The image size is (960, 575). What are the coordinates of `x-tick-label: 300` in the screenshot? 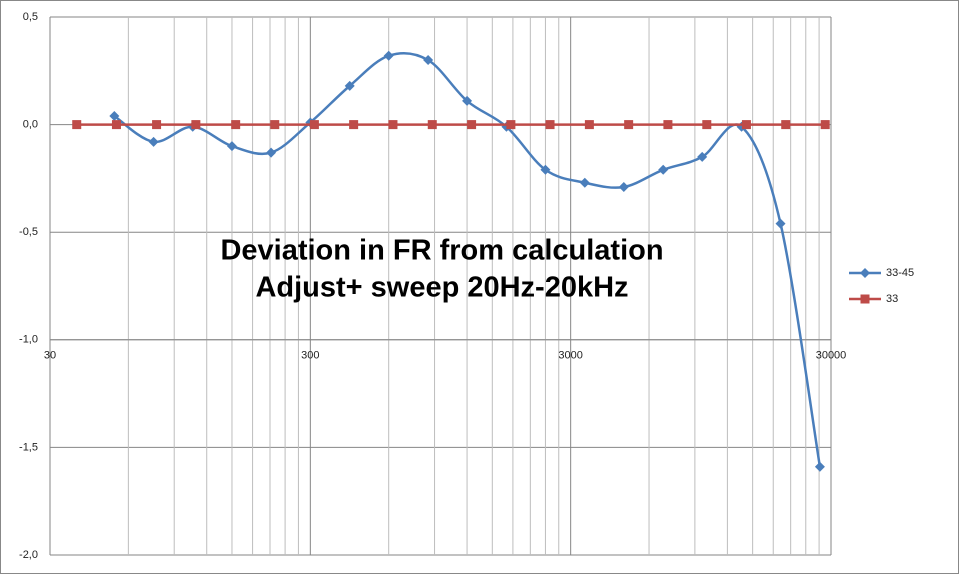 It's located at (310, 356).